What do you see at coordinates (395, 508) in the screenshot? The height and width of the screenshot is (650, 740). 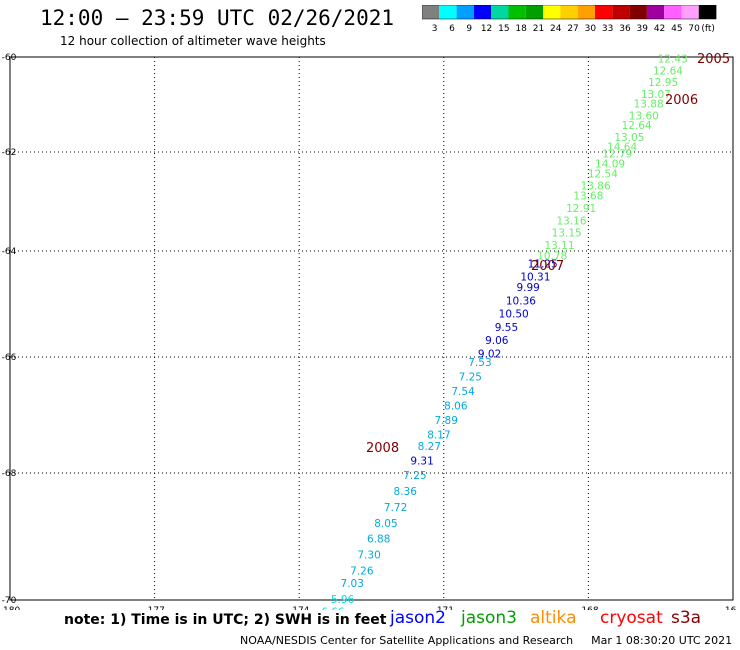 I see `wave-height-label: 7.72` at bounding box center [395, 508].